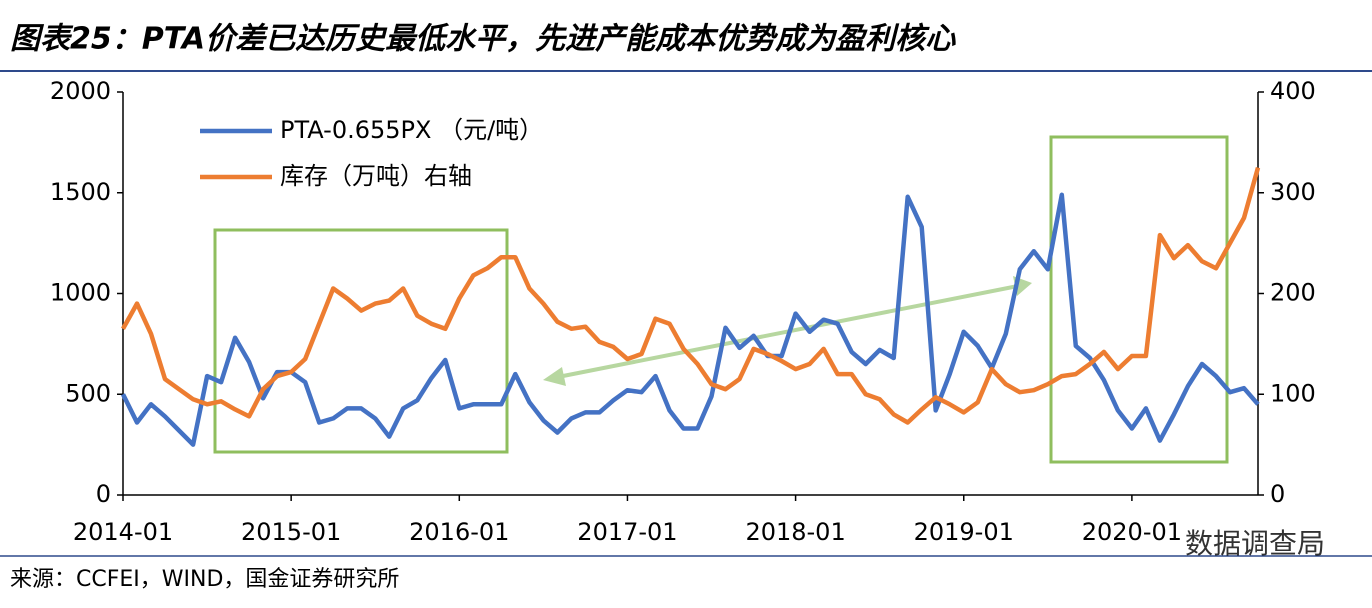 This screenshot has height=608, width=1372. Describe the element at coordinates (103, 494) in the screenshot. I see `y-tick-label: 0` at that location.